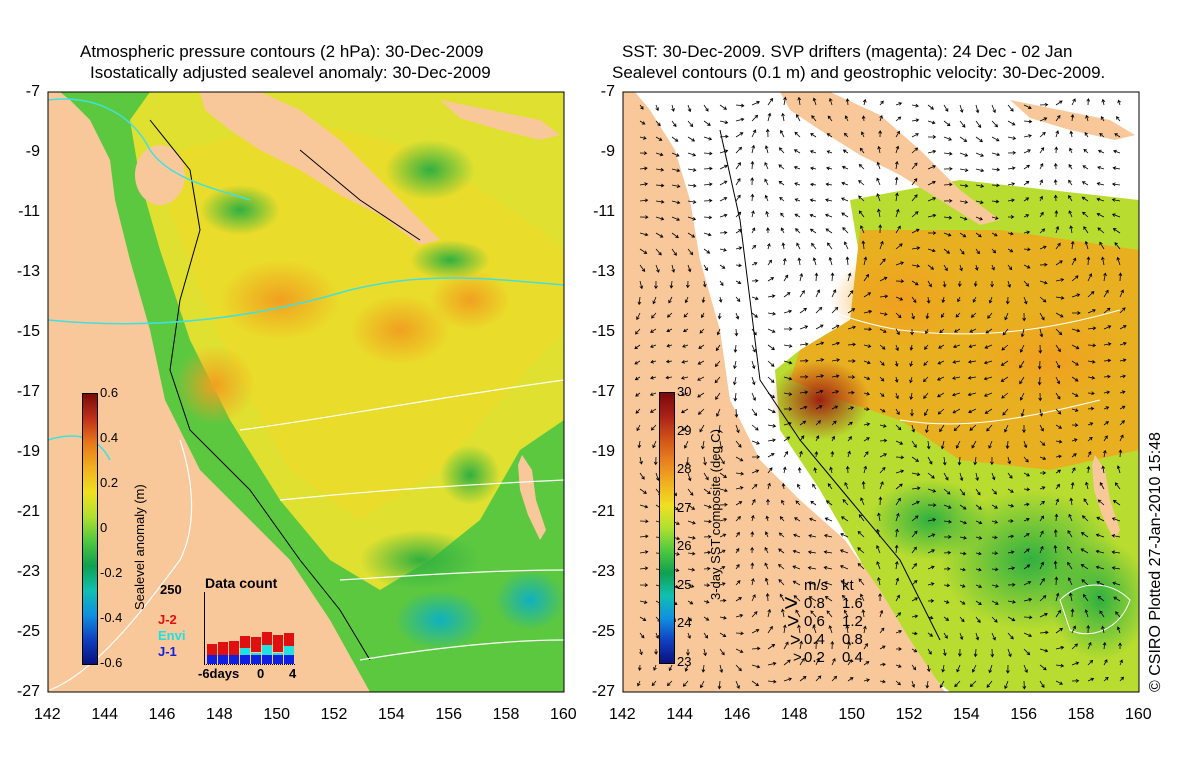 This screenshot has width=1200, height=780. Describe the element at coordinates (684, 469) in the screenshot. I see `right-colorbar-tick: 28` at that location.